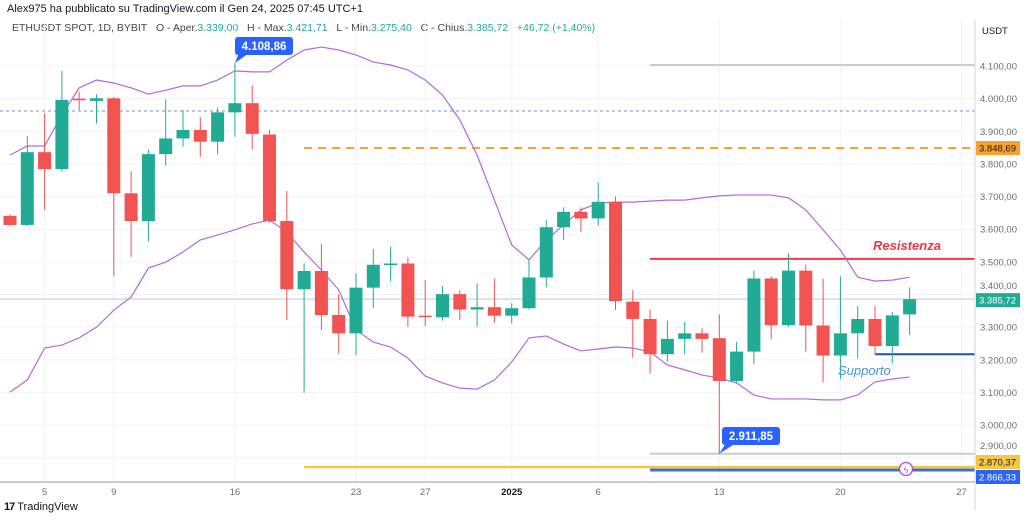 The width and height of the screenshot is (1024, 521). What do you see at coordinates (307, 28) in the screenshot?
I see `high-value: 3.421,71` at bounding box center [307, 28].